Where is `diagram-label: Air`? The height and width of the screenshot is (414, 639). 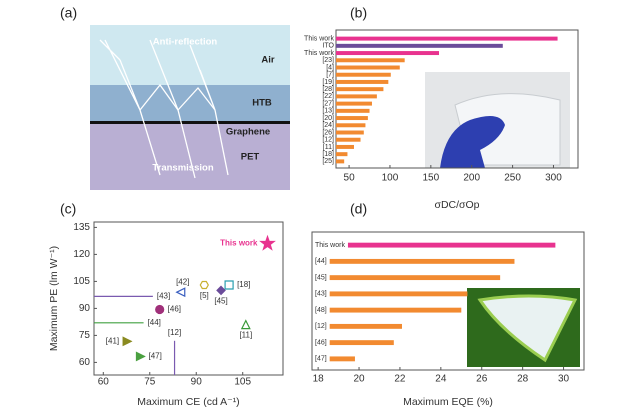
diagram-label: Air is located at coordinates (268, 60).